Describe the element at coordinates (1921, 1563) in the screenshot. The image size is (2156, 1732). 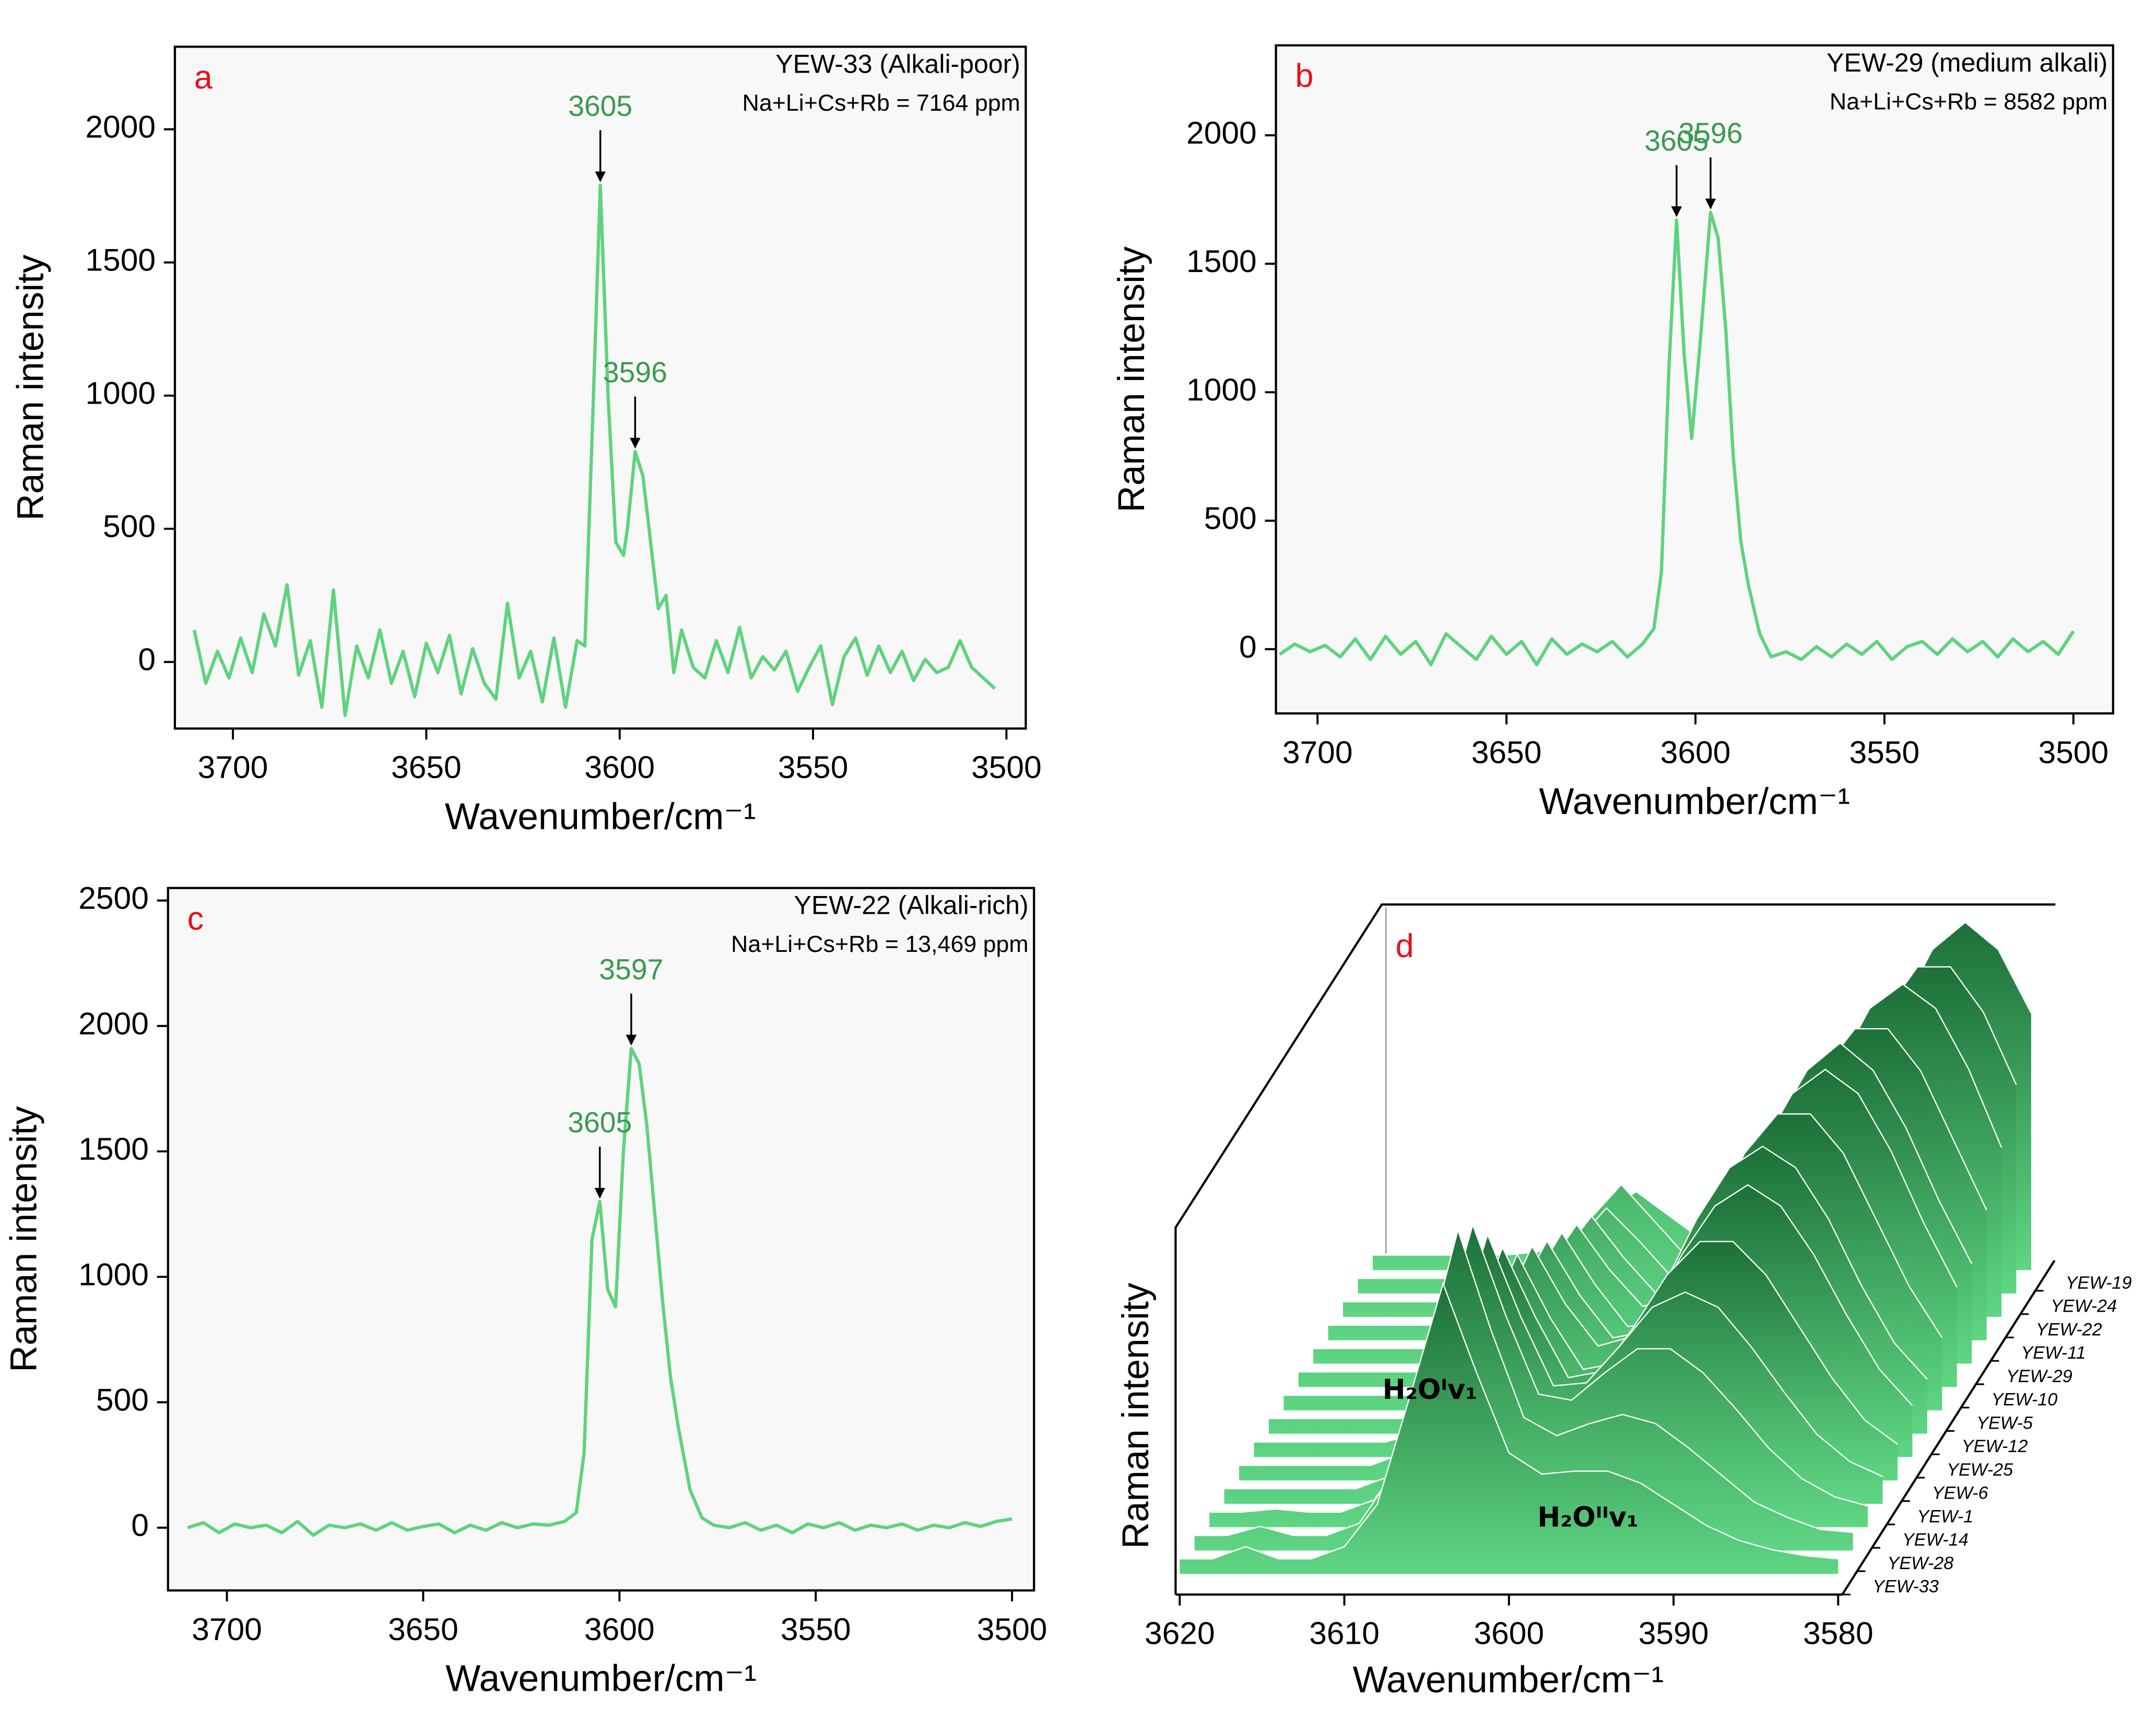
I see `series-label: YEW-28` at that location.